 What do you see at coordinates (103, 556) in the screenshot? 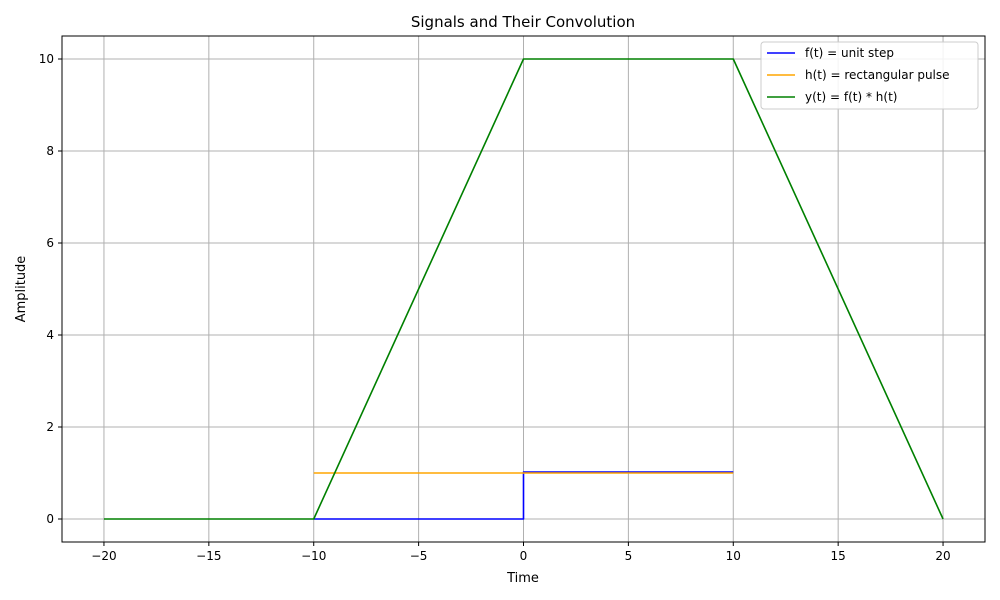
I see `x-tick-label: −20` at bounding box center [103, 556].